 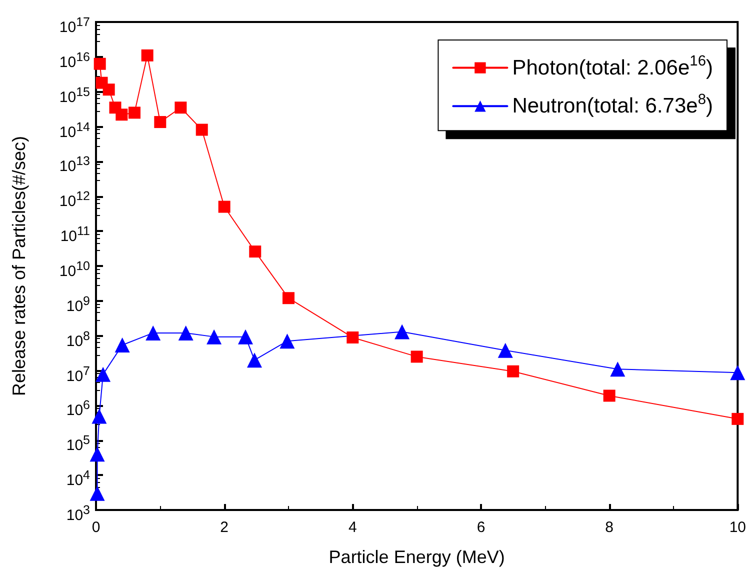 I want to click on y-tick-label: 10$^{10}$, so click(x=74, y=269).